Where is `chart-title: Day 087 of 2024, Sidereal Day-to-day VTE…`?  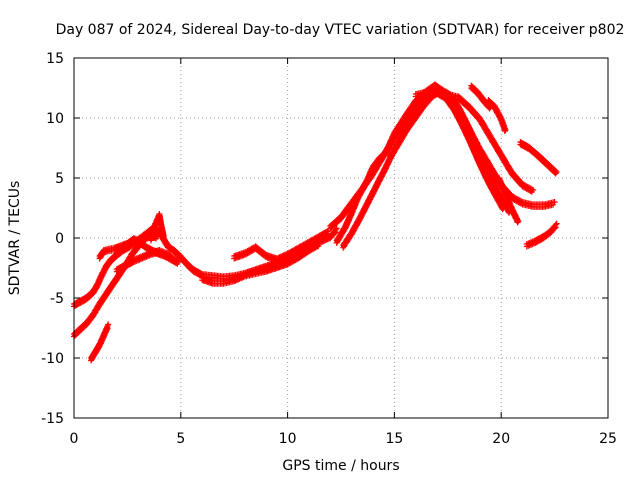
chart-title: Day 087 of 2024, Sidereal Day-to-day VTE… is located at coordinates (340, 30).